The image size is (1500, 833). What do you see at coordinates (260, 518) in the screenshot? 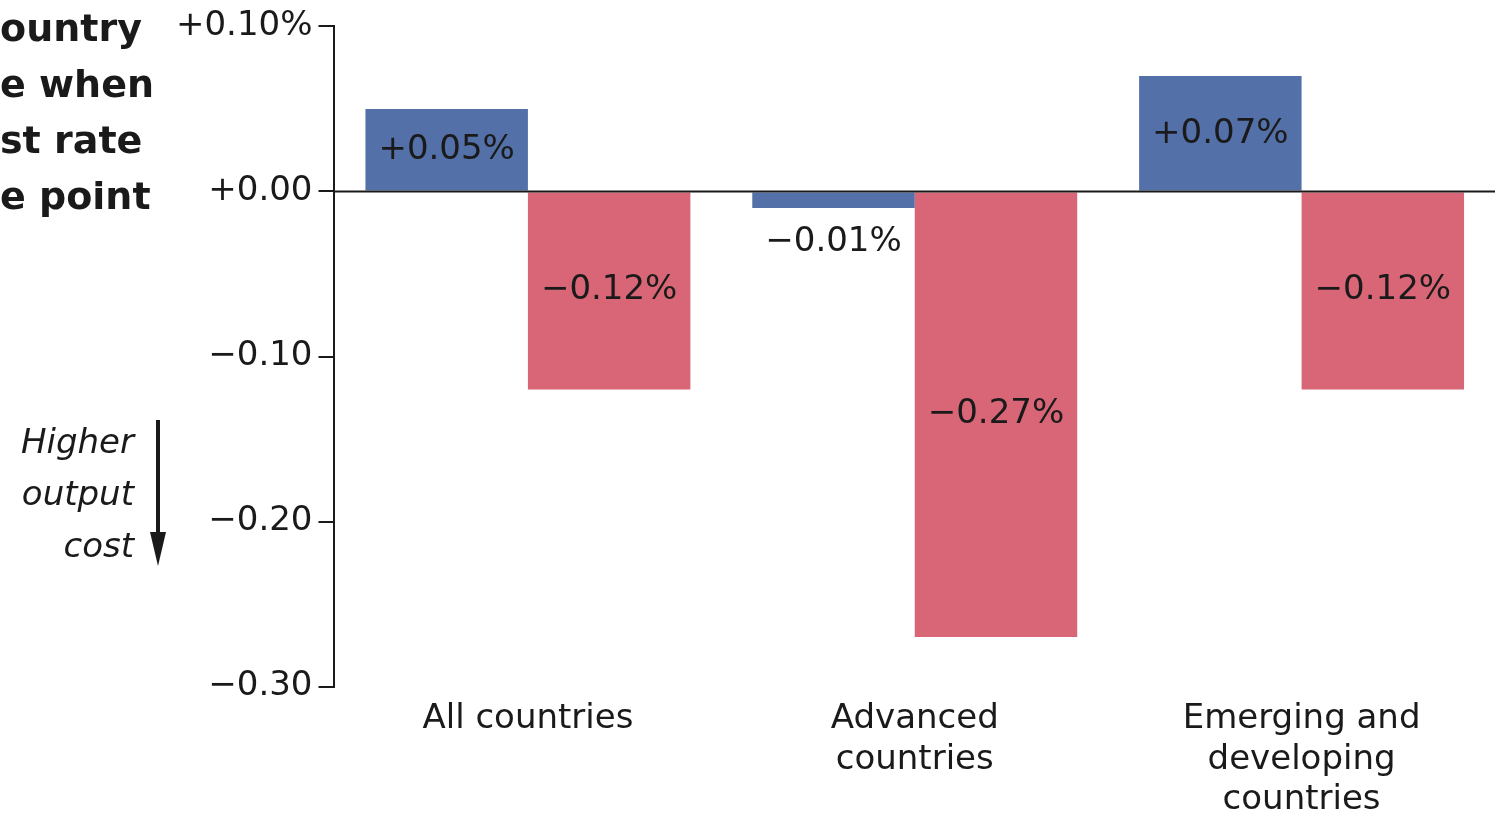
I see `y-tick-label: −0.20` at bounding box center [260, 518].